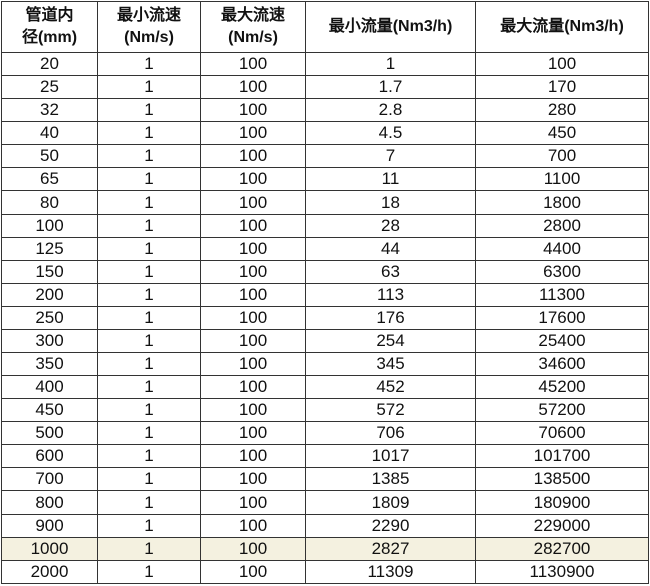 This screenshot has height=586, width=650. Describe the element at coordinates (49, 64) in the screenshot. I see `table-cell: 20` at that location.